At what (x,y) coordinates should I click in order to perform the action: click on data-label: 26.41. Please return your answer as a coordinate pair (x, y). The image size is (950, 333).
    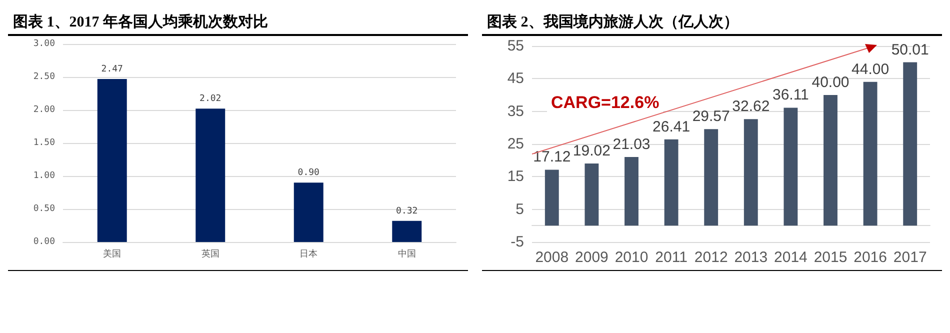
    Looking at the image, I should click on (671, 127).